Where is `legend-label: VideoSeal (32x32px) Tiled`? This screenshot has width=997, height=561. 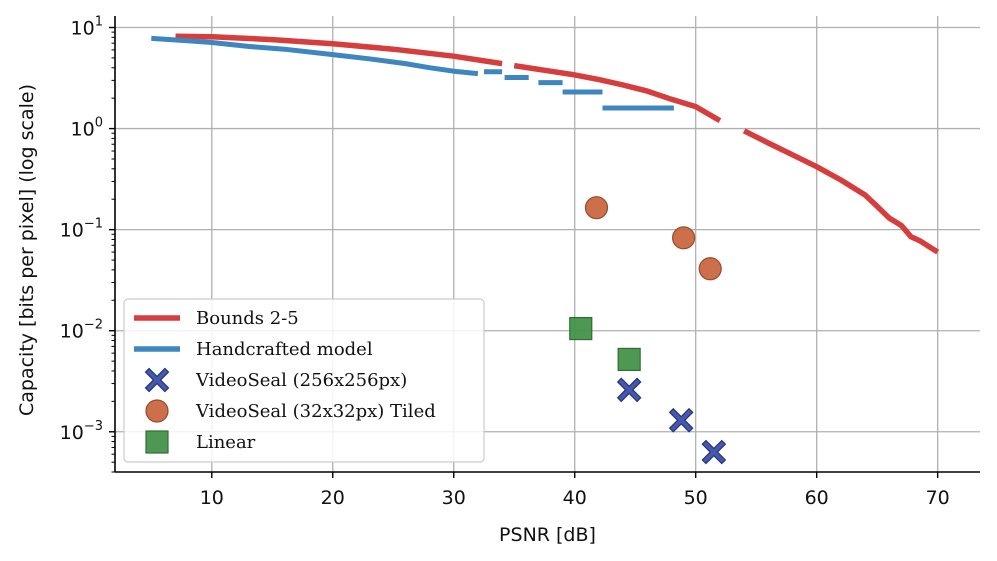 legend-label: VideoSeal (32x32px) Tiled is located at coordinates (315, 411).